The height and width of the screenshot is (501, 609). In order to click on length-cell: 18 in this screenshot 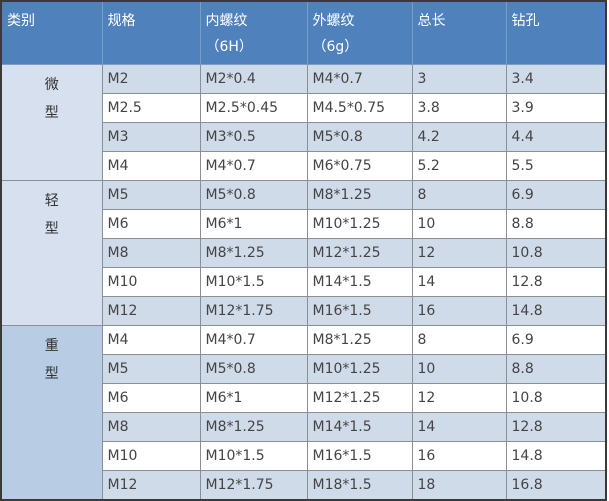, I will do `click(459, 485)`.